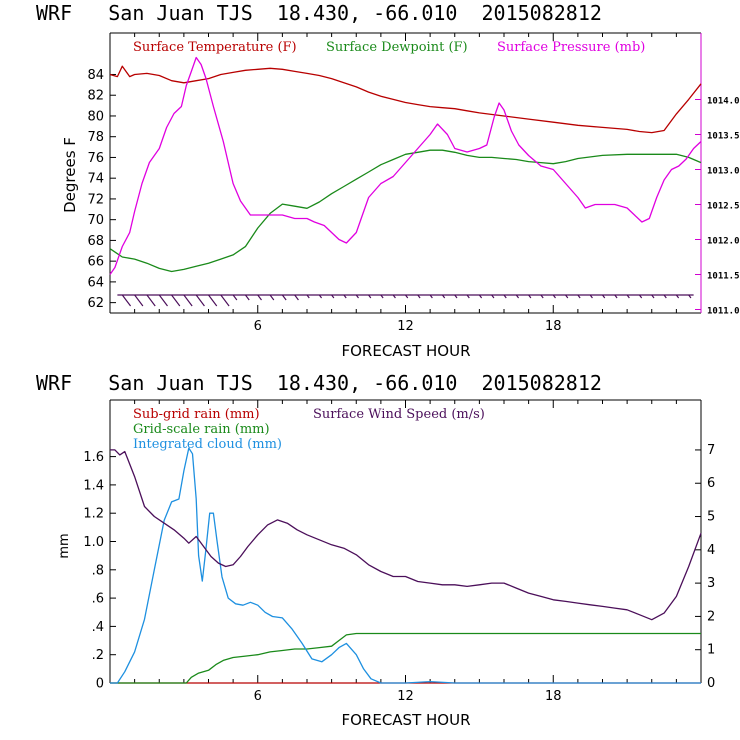  Describe the element at coordinates (405, 658) in the screenshot. I see `gridscale-rain-line` at that location.